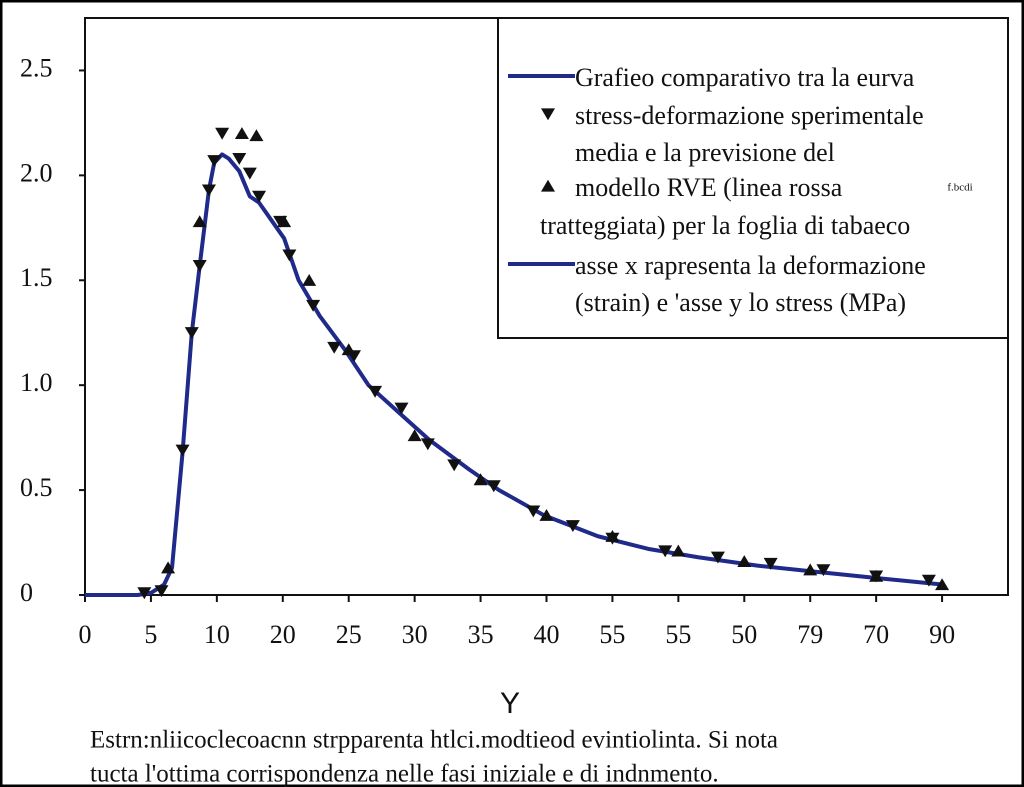 Image resolution: width=1024 pixels, height=787 pixels. Describe the element at coordinates (942, 634) in the screenshot. I see `x-tick-label: 90` at that location.